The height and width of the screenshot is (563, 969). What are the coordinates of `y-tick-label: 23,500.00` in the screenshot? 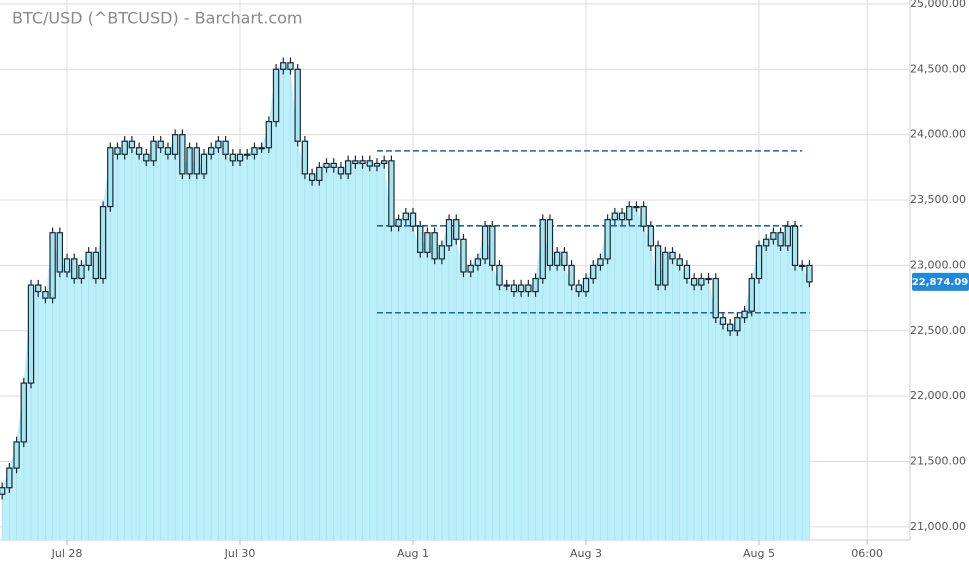 It's located at (938, 199).